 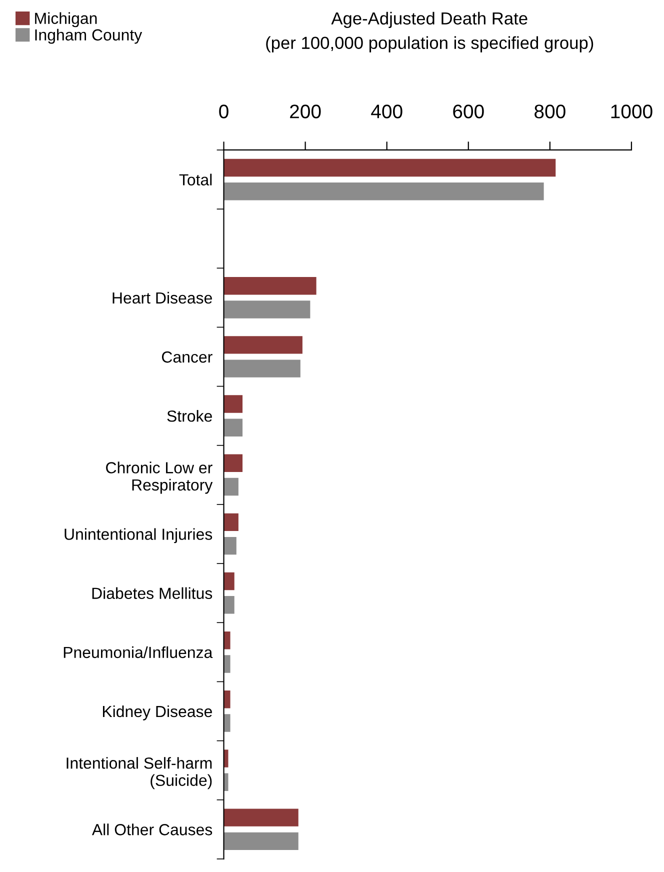 What do you see at coordinates (157, 712) in the screenshot?
I see `y-tick-label: Kidney Disease` at bounding box center [157, 712].